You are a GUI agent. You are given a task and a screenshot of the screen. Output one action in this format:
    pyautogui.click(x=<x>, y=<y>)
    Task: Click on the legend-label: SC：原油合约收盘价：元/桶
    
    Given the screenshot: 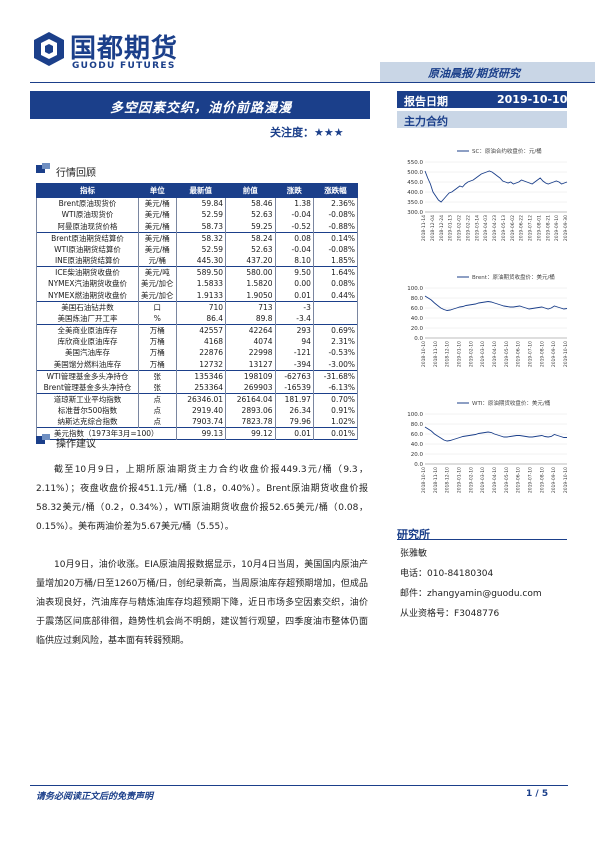 What is the action you would take?
    pyautogui.click(x=507, y=151)
    